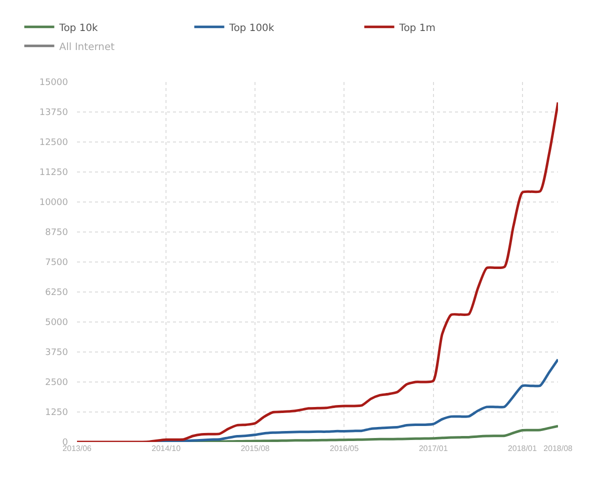 This screenshot has width=608, height=478. I want to click on x-tick-label: 2016/05, so click(345, 448).